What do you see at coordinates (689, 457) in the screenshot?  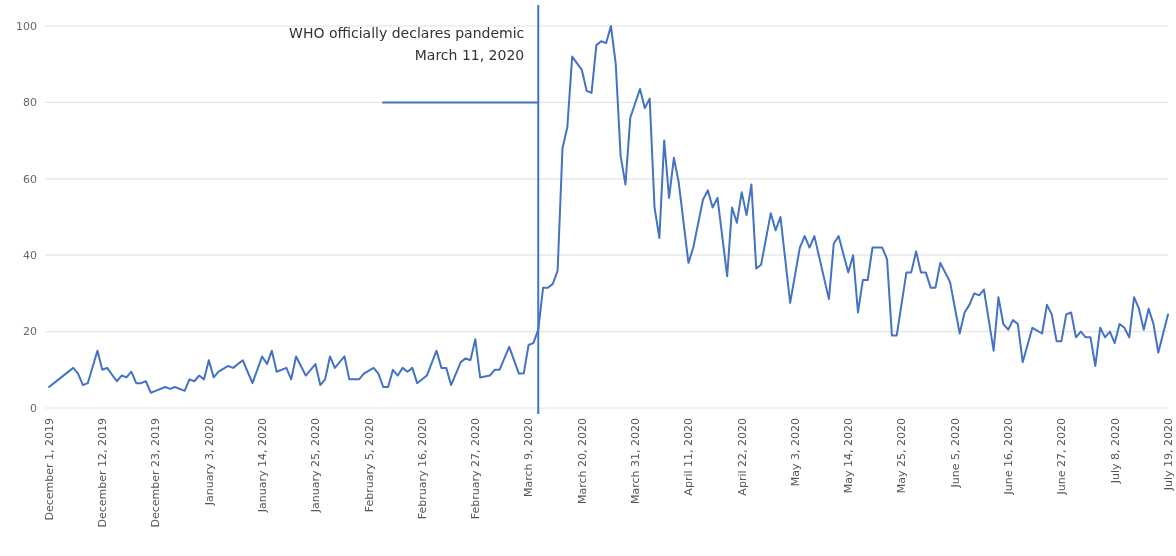 I see `x-tick-label: April 11, 2020` at bounding box center [689, 457].